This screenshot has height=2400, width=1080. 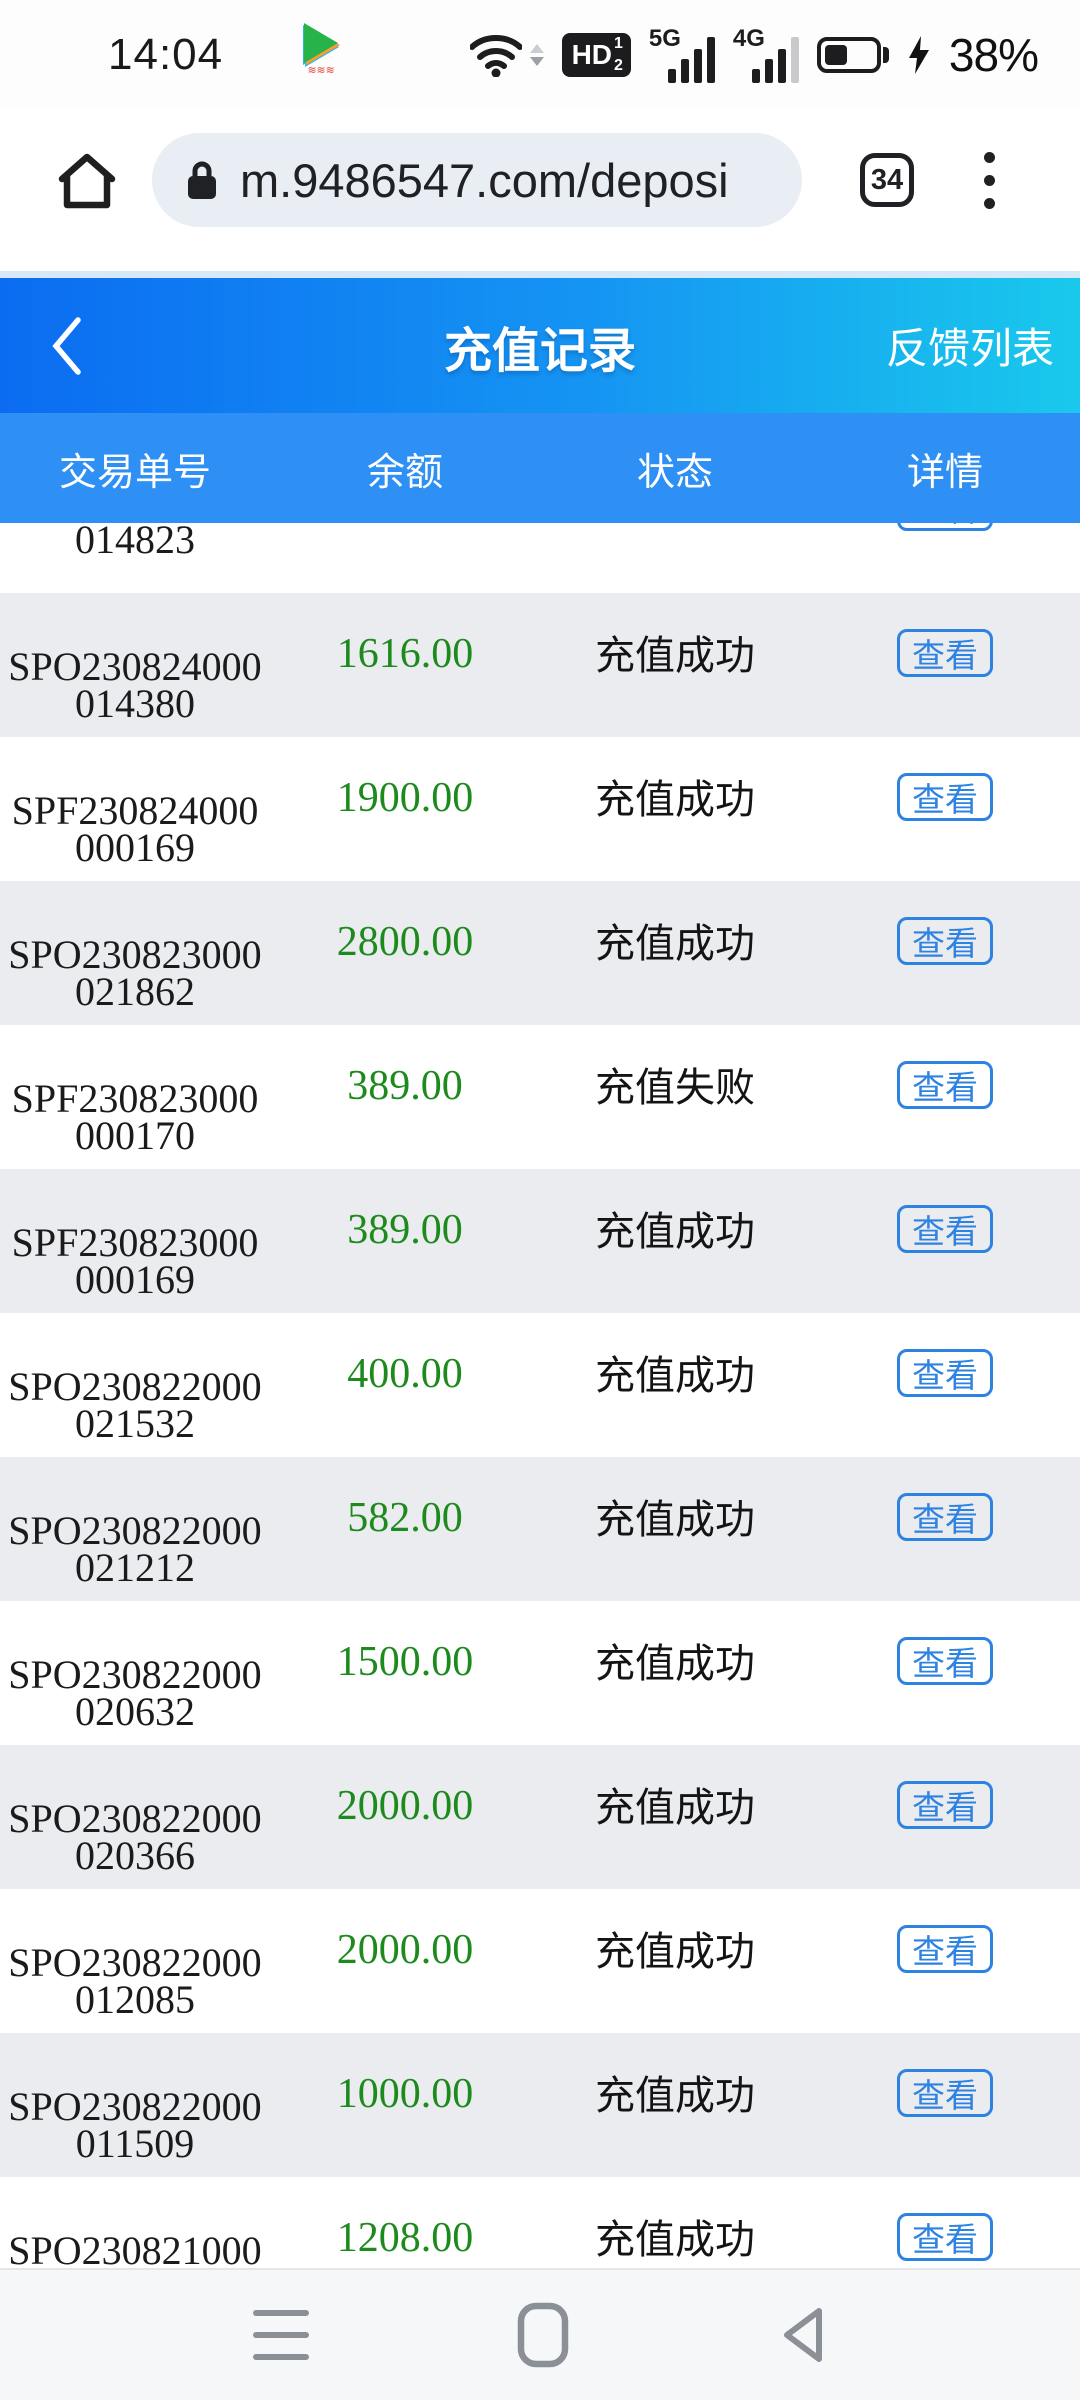 I want to click on table-row: SPO230821000027833 1208.00 充值成功 查看, so click(x=540, y=2222).